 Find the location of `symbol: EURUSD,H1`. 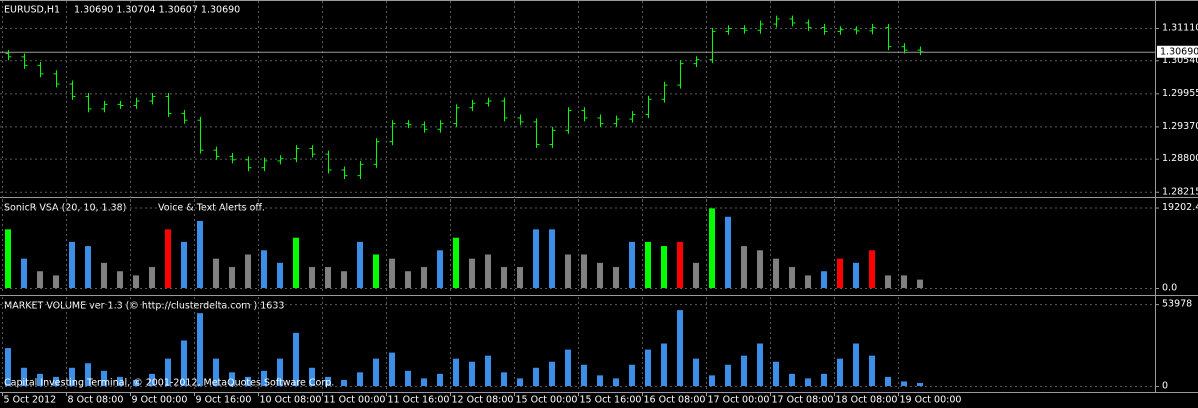

symbol: EURUSD,H1 is located at coordinates (32, 10).